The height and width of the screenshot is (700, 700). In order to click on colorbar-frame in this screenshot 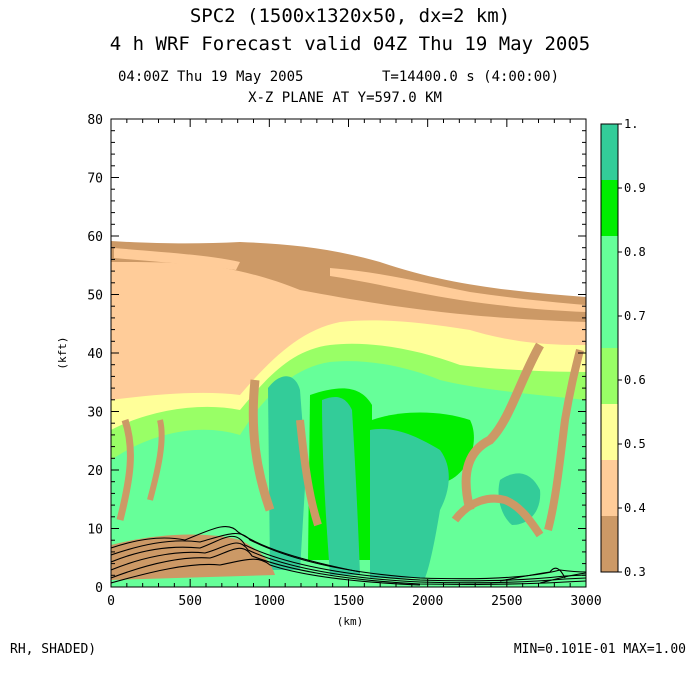, I will do `click(609, 348)`.